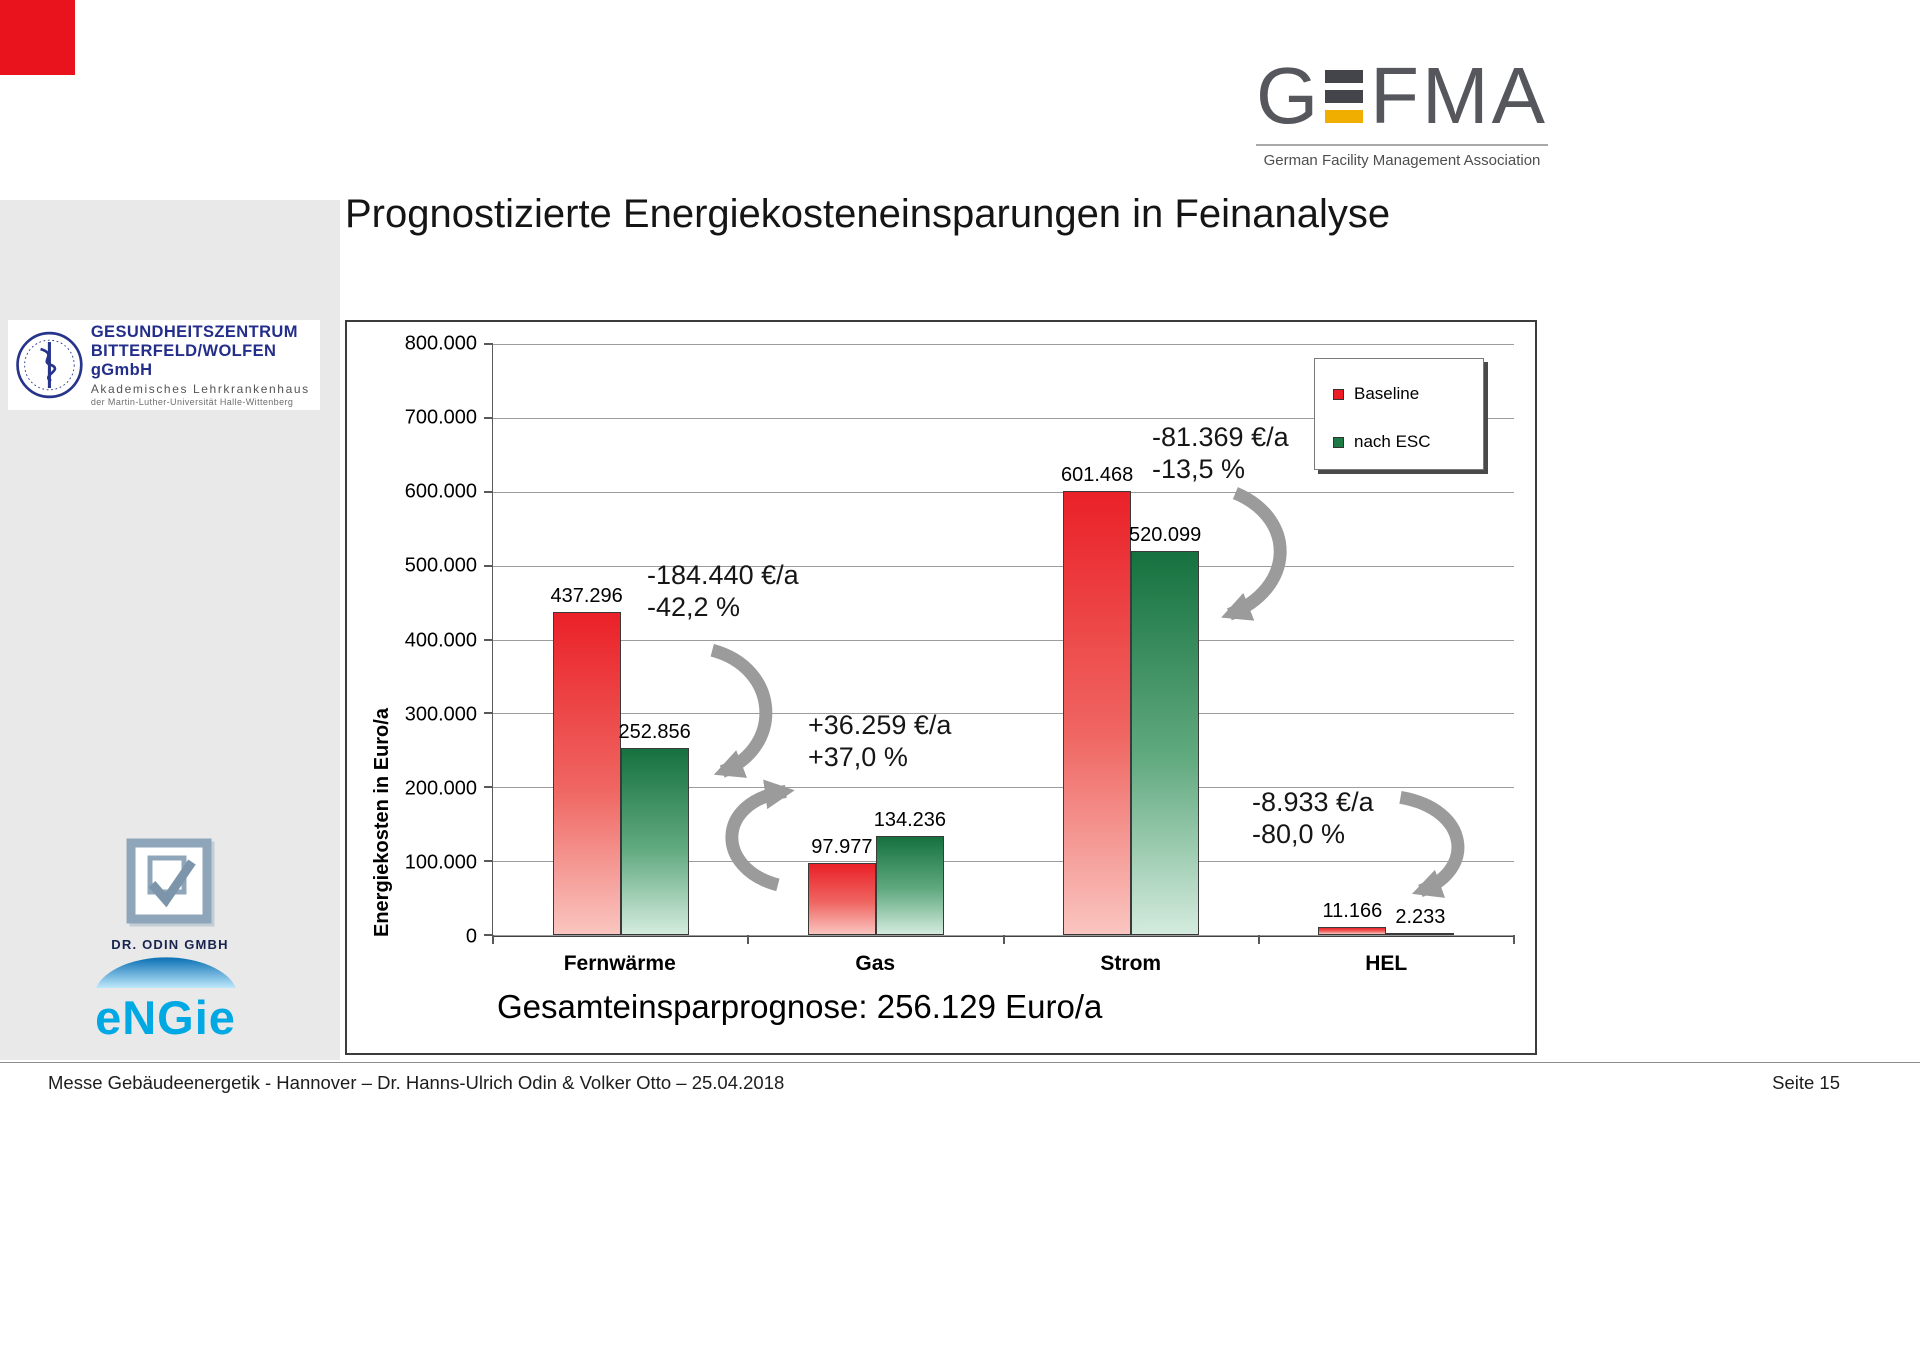 The height and width of the screenshot is (1357, 1920). What do you see at coordinates (800, 1006) in the screenshot?
I see `total-savings-text: Gesamteinsparprognose: 256.129 Euro/a` at bounding box center [800, 1006].